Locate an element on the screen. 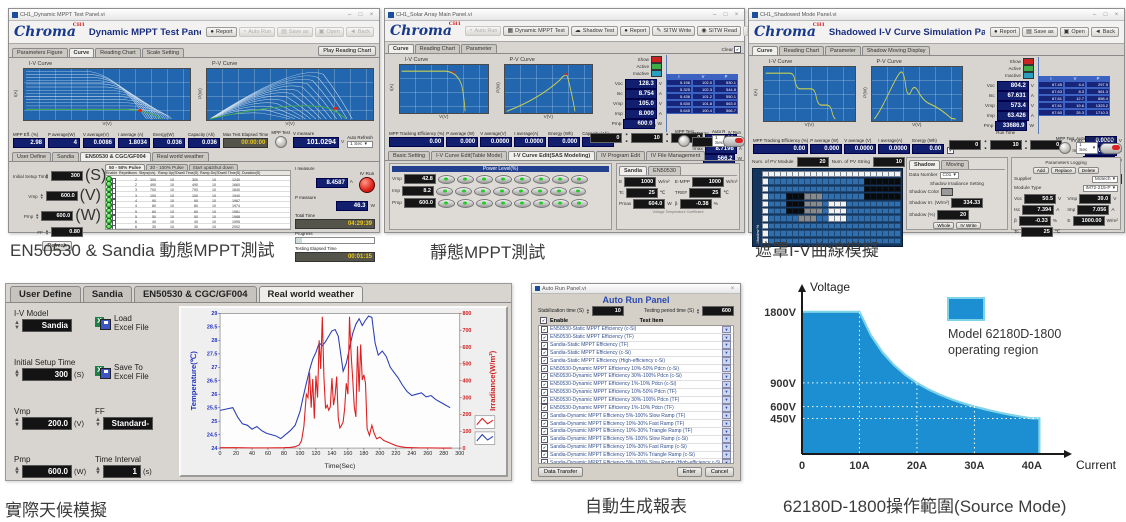  tab-user-define: User Define is located at coordinates (32, 156).